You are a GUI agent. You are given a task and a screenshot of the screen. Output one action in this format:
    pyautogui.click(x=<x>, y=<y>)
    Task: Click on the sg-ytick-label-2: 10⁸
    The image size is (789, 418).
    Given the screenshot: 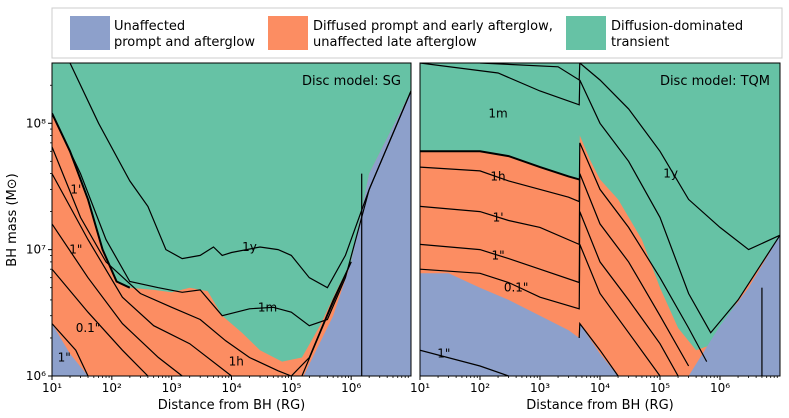 What is the action you would take?
    pyautogui.click(x=36, y=123)
    